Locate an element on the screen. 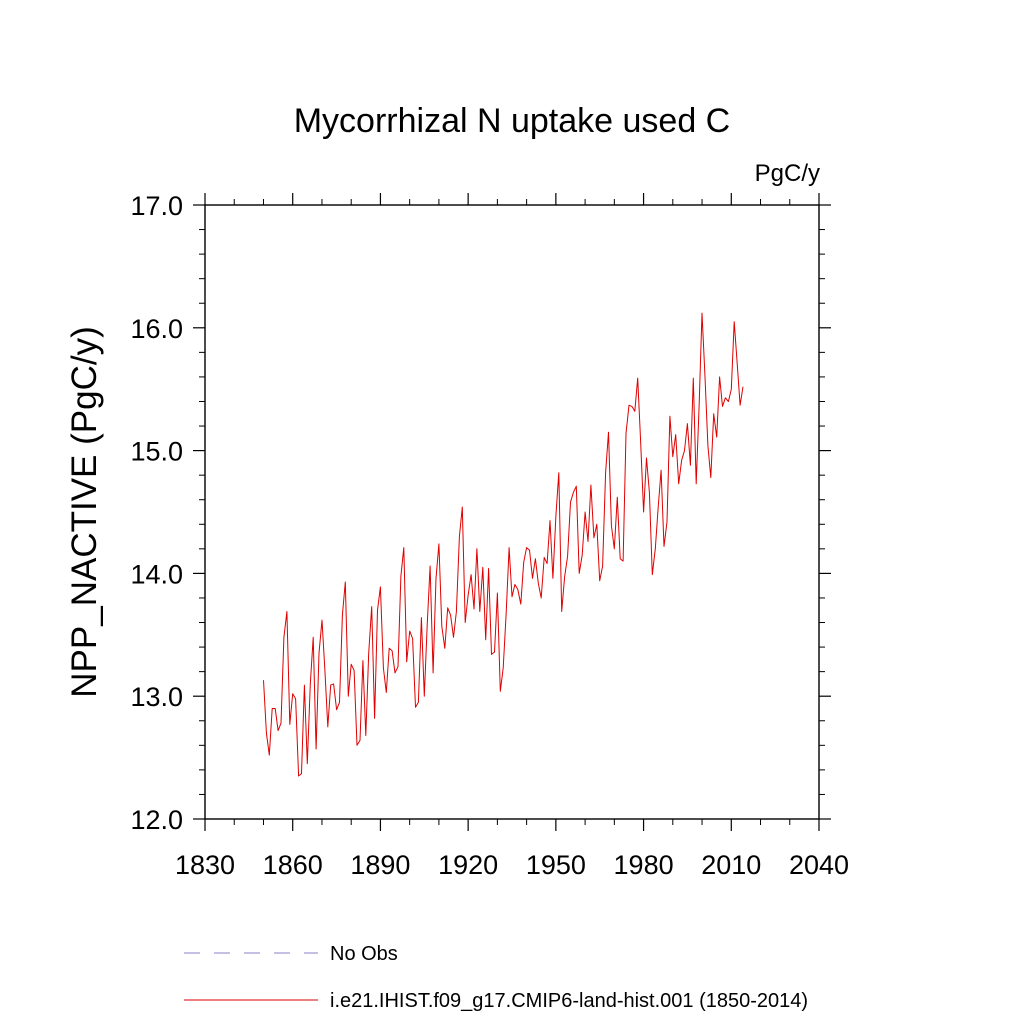 This screenshot has width=1024, height=1024. x-tick-label: 2040 is located at coordinates (819, 865).